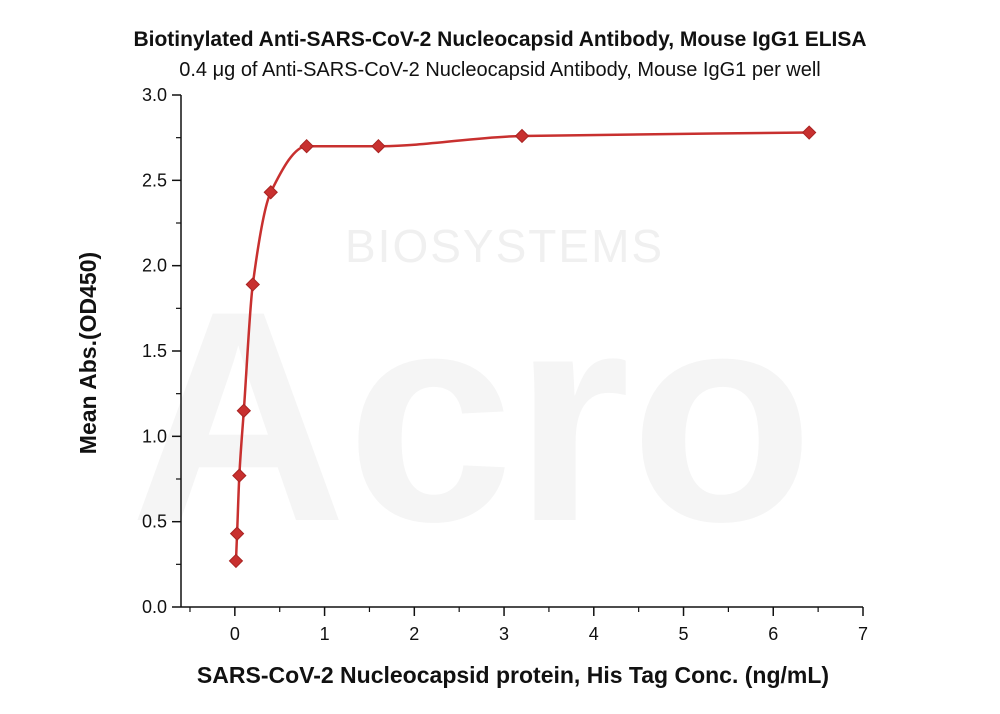 Image resolution: width=1000 pixels, height=714 pixels. What do you see at coordinates (325, 634) in the screenshot?
I see `x-tick-label: 1` at bounding box center [325, 634].